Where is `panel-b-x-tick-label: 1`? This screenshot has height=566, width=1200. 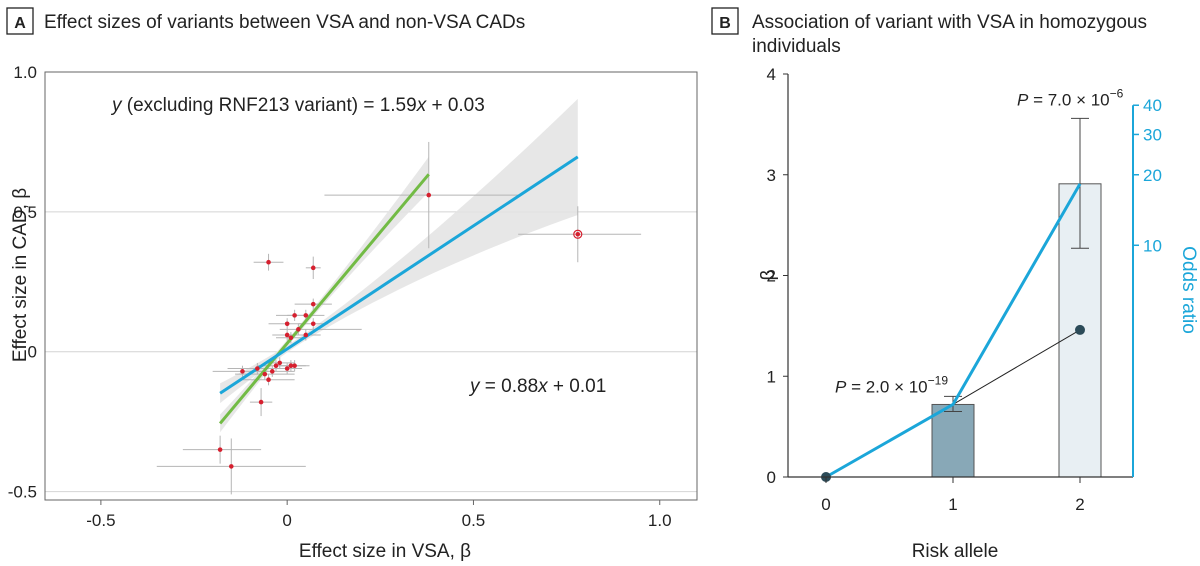 panel-b-x-tick-label: 1 is located at coordinates (952, 504).